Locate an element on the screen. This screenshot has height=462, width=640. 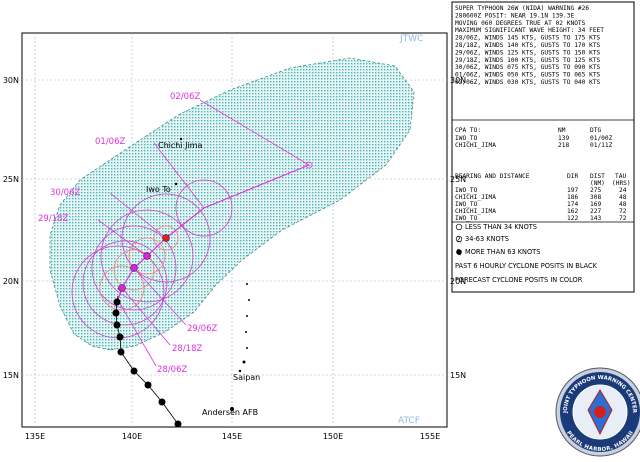
past-track is located at coordinates (147, 360).